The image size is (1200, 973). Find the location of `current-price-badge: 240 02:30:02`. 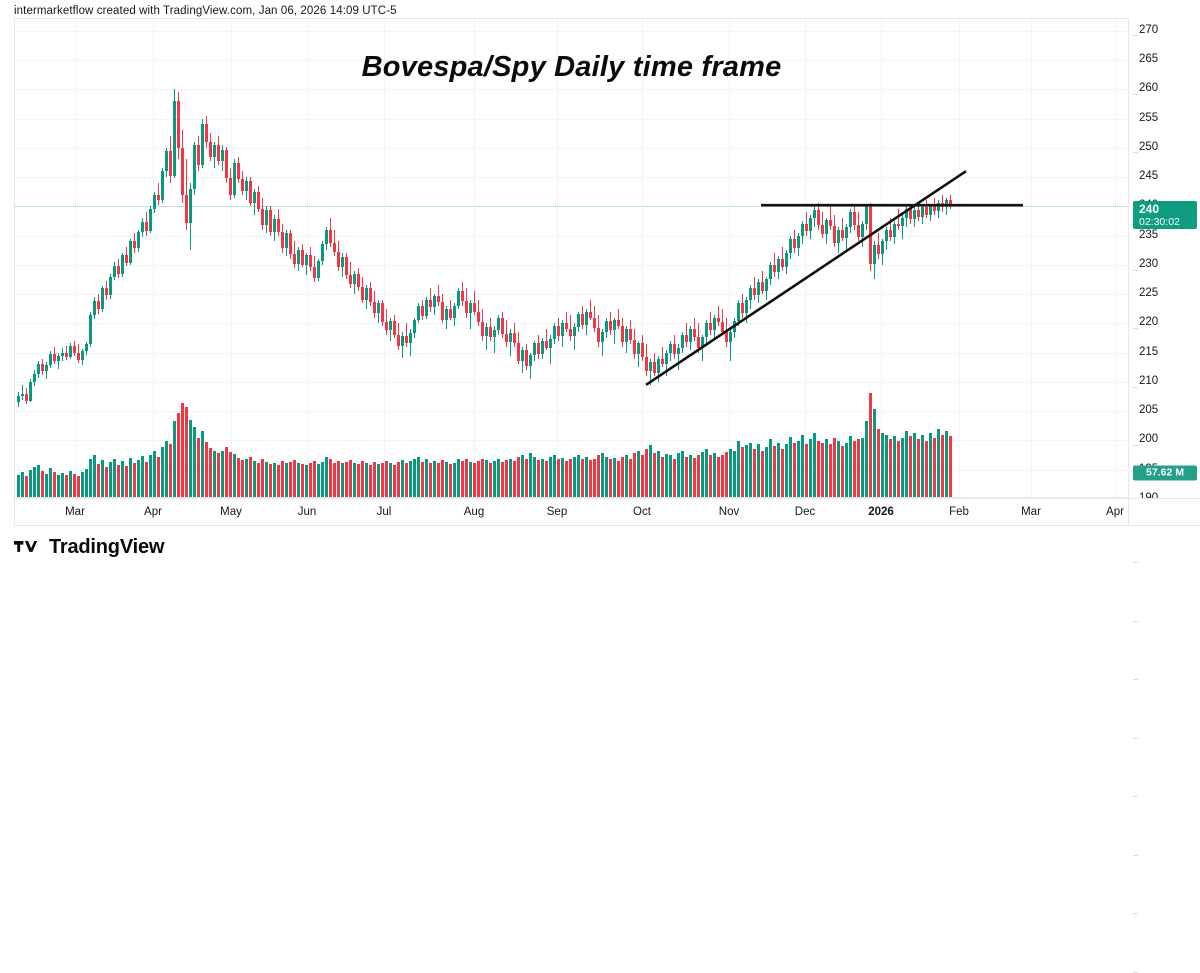

current-price-badge: 240 02:30:02 is located at coordinates (1165, 215).